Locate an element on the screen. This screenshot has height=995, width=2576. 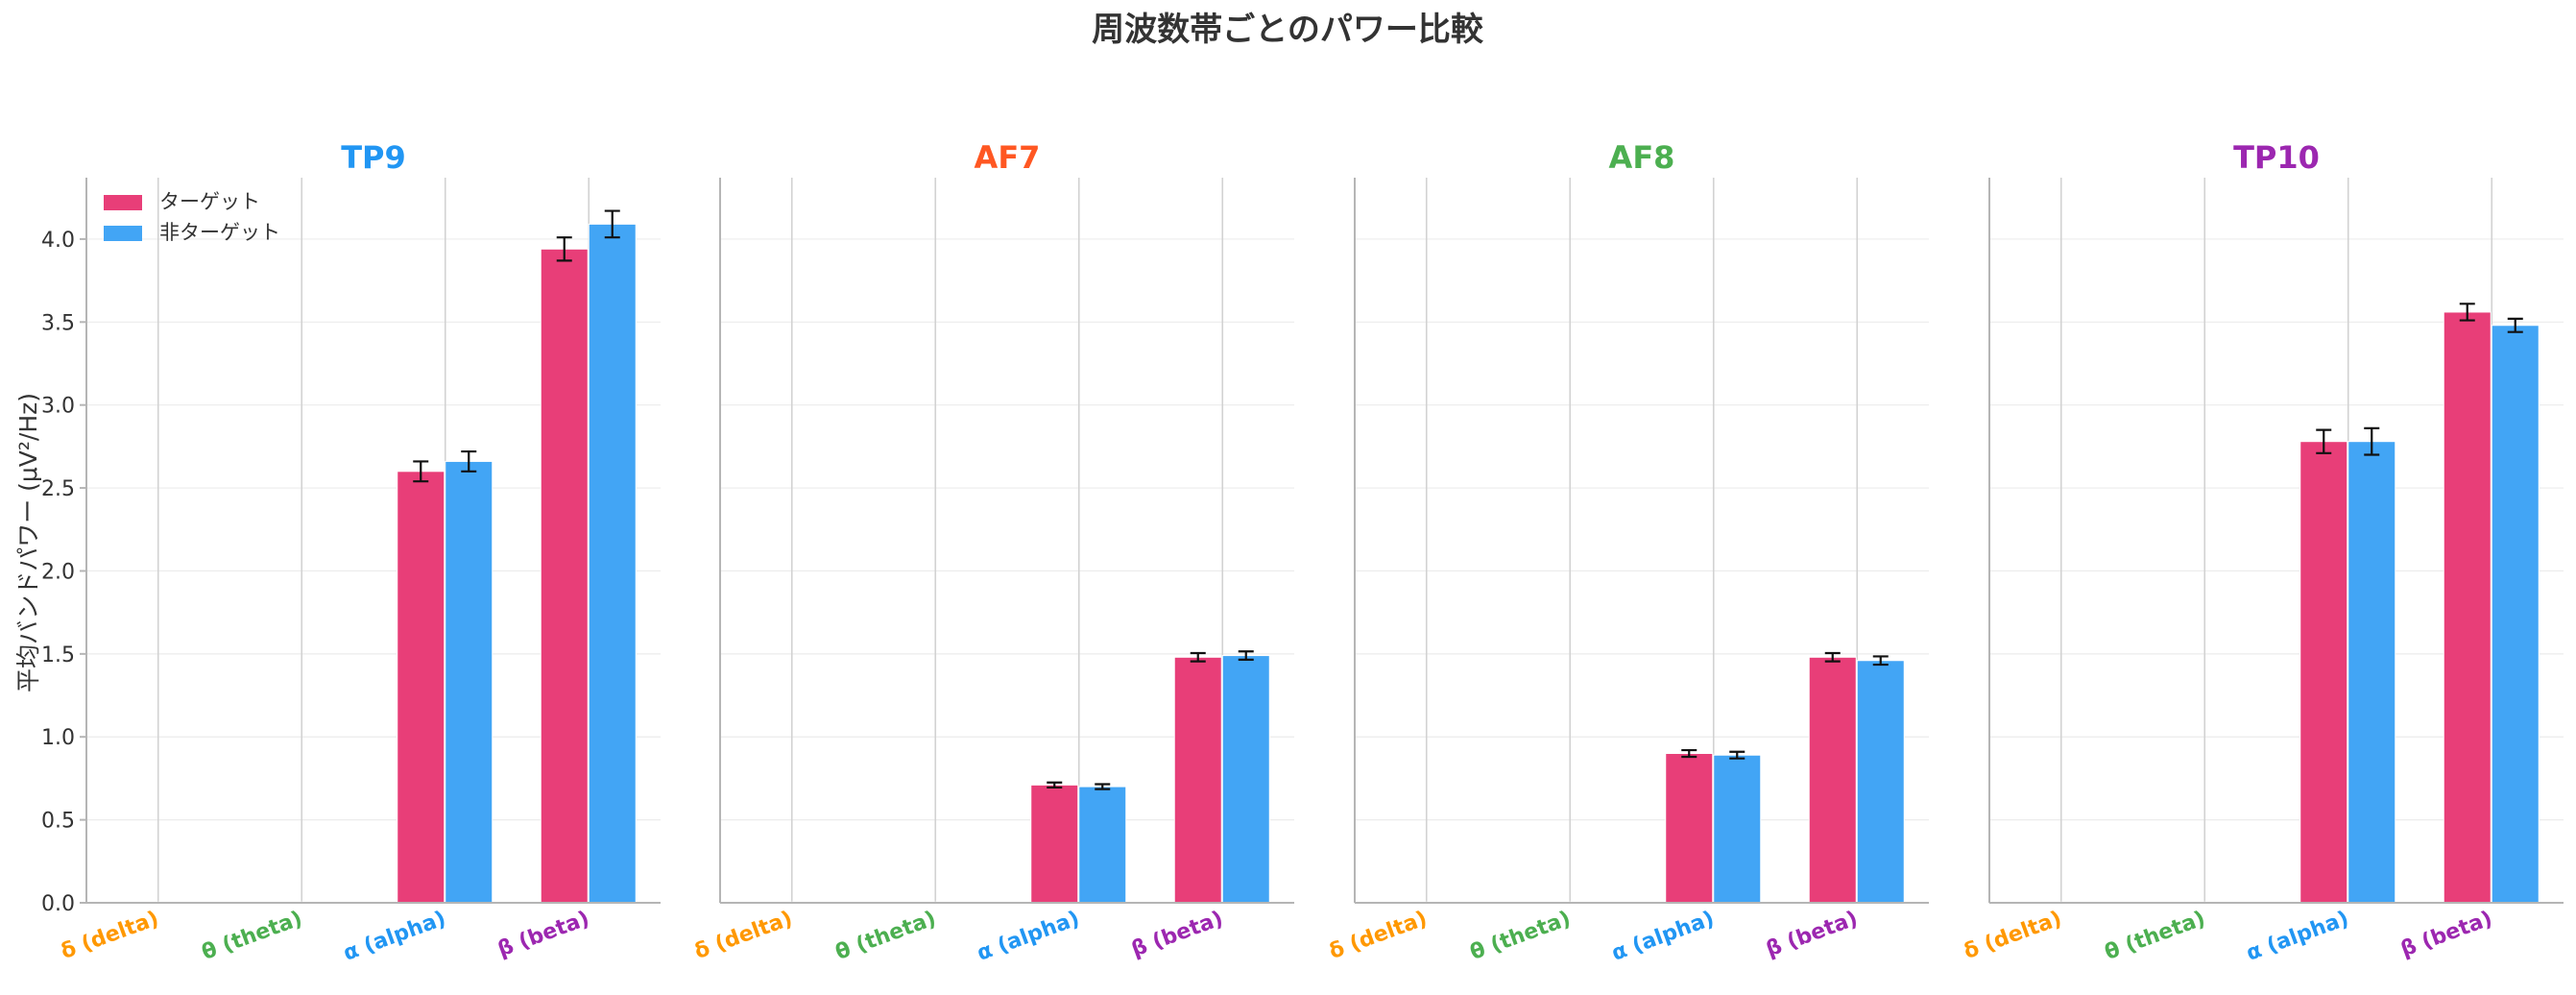
y-tick-label: 4.0 is located at coordinates (58, 241).